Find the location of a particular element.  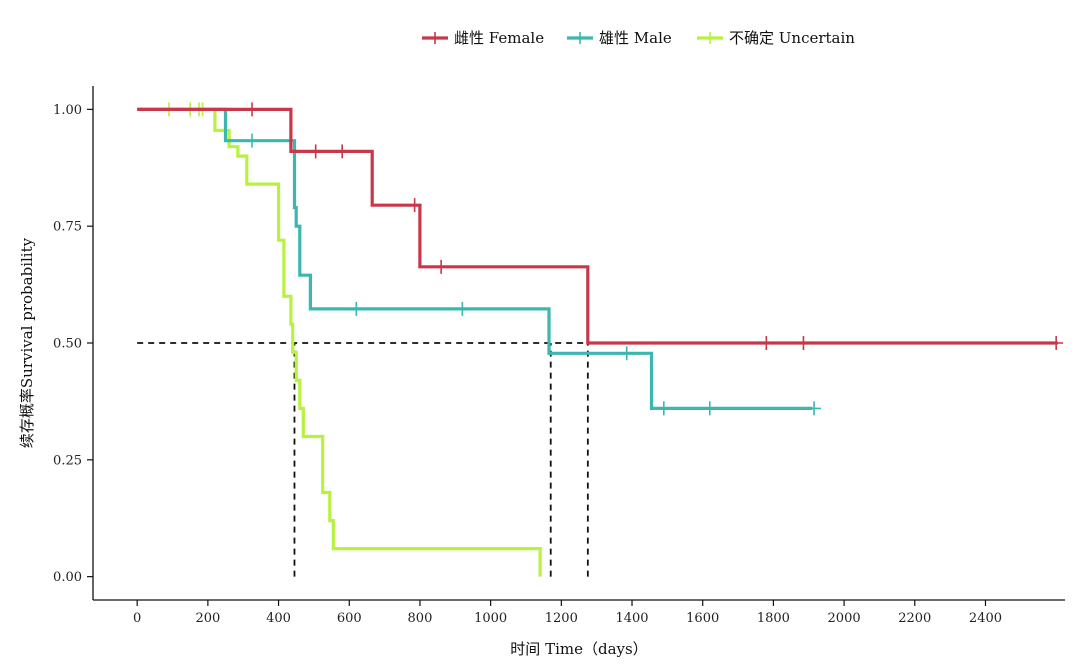

x-tick-label: 1800 is located at coordinates (773, 618).